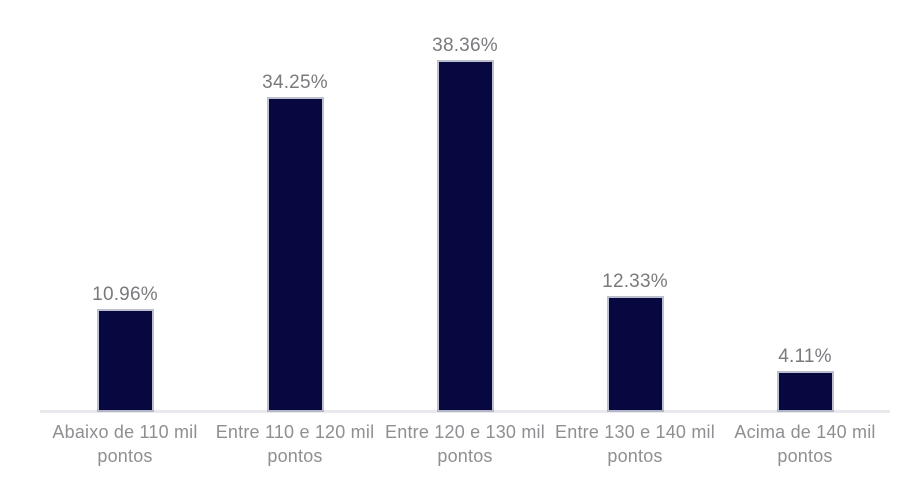 The height and width of the screenshot is (495, 911). I want to click on x-axis-category-label: Entre 120 e 130 mil pontos, so click(465, 444).